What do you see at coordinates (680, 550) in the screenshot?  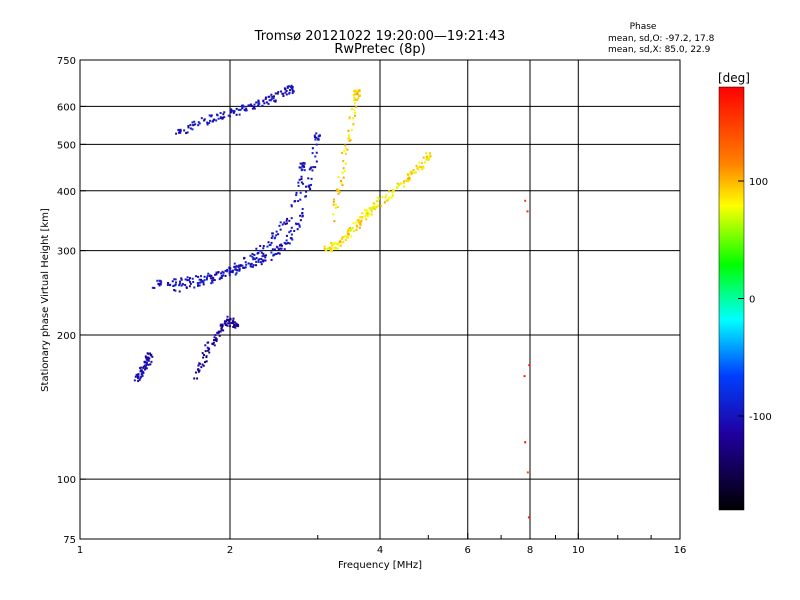 I see `x-tick-label: 16` at bounding box center [680, 550].